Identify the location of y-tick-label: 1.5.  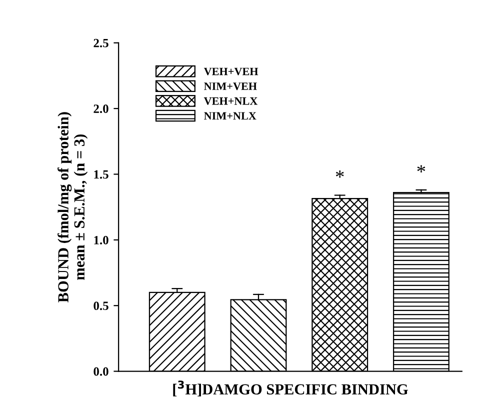
(101, 174).